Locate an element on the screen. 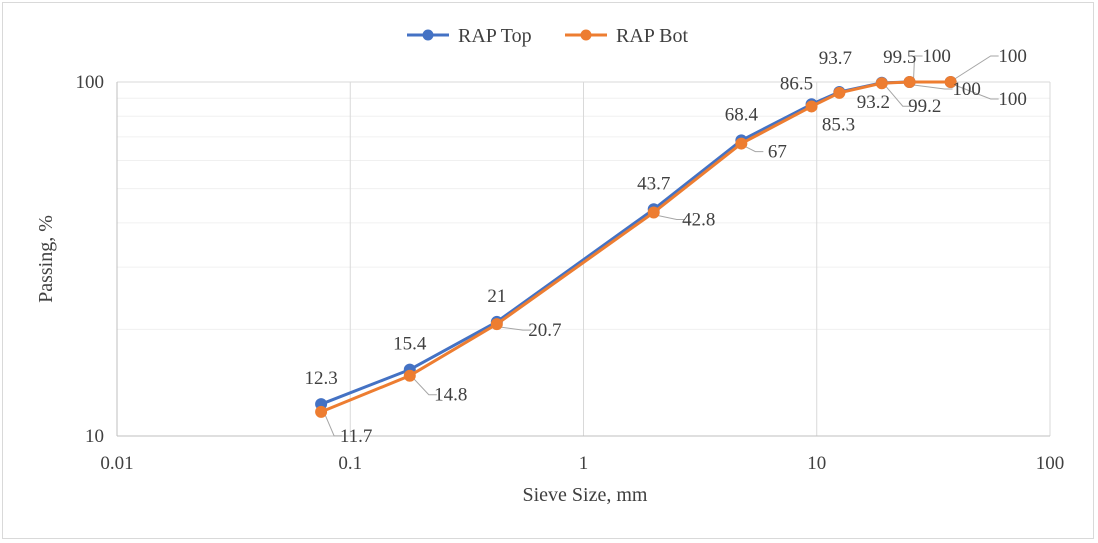  data-label: 11.7 is located at coordinates (356, 436).